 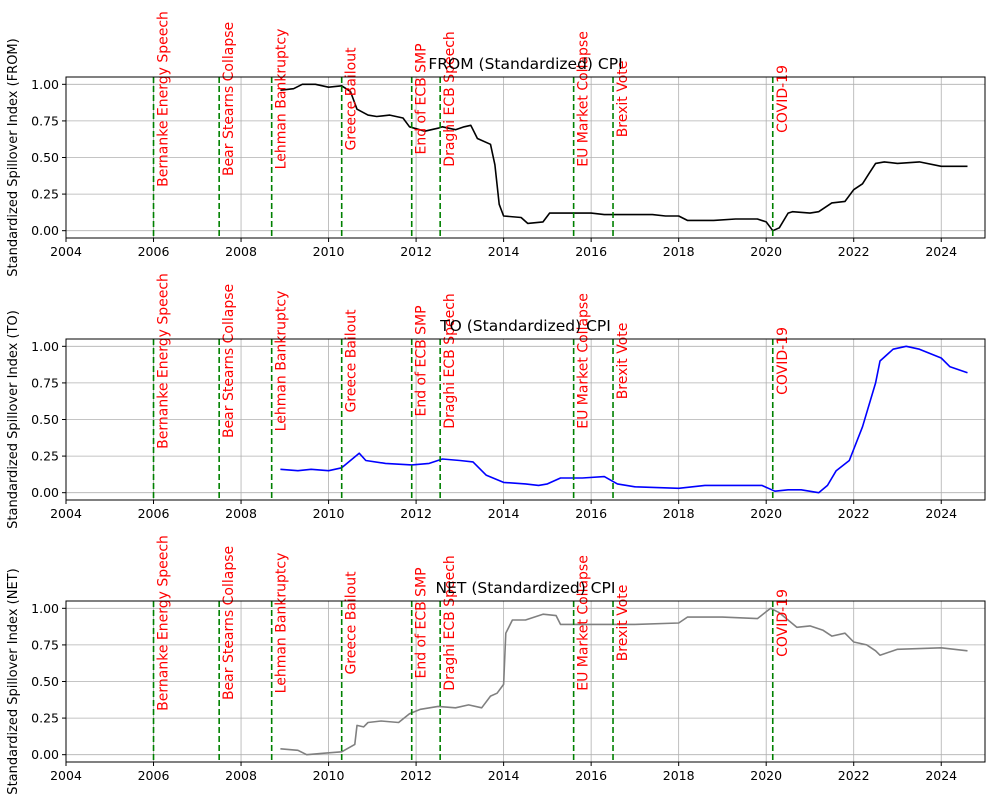 What do you see at coordinates (13, 157) in the screenshot?
I see `y-axis-label: Standardized Spillover Index (FROM)` at bounding box center [13, 157].